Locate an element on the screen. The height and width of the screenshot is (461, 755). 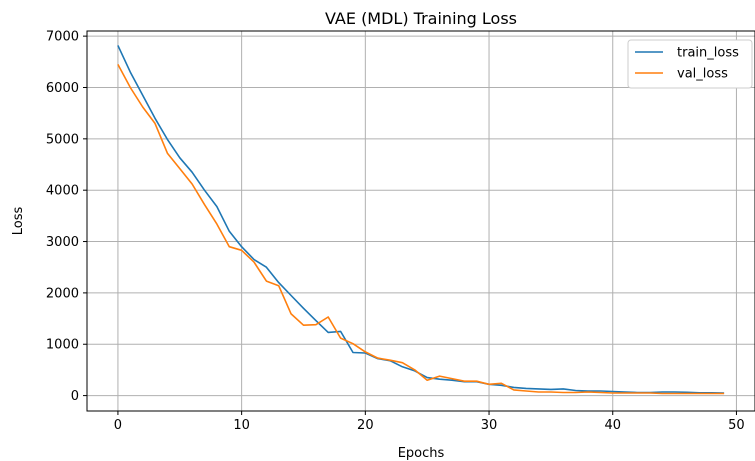
y-tick-label: 1000 is located at coordinates (62, 345).